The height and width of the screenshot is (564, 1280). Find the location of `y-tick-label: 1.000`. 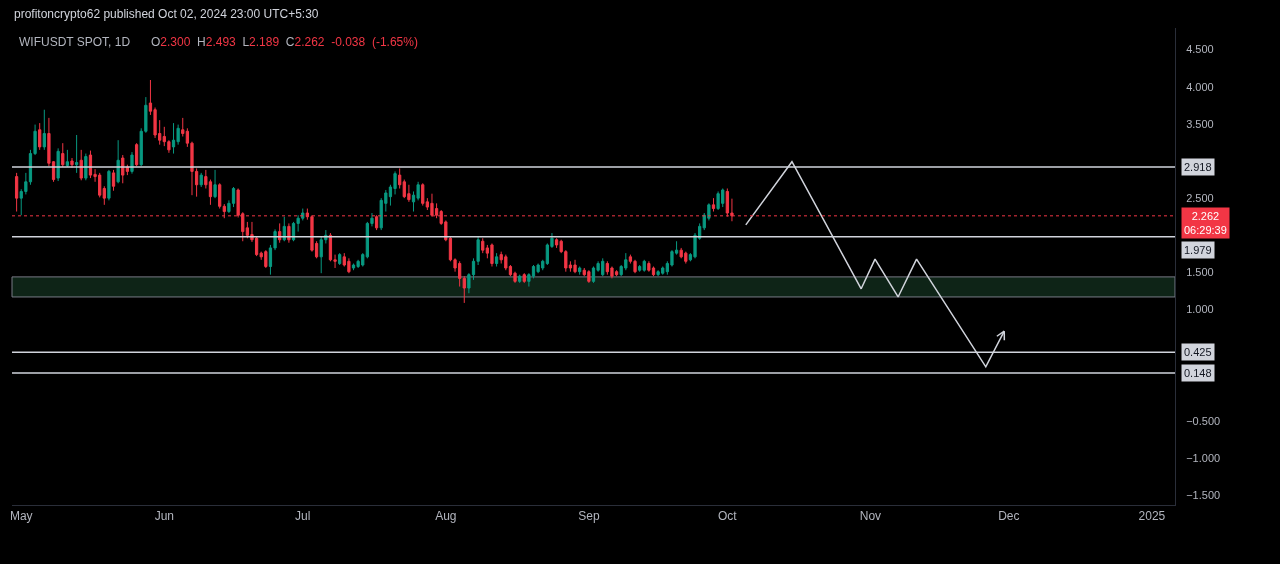

y-tick-label: 1.000 is located at coordinates (1200, 309).